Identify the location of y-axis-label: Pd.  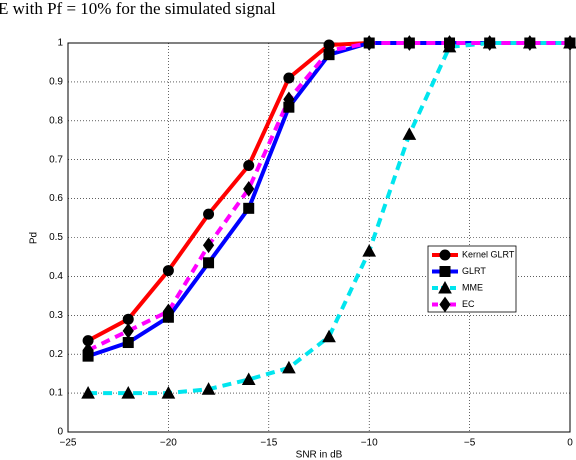
(34, 238).